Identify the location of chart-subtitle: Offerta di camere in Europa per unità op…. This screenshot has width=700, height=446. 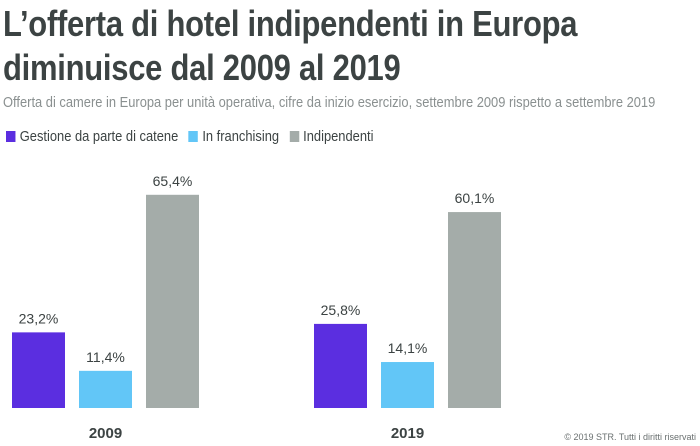
(329, 102).